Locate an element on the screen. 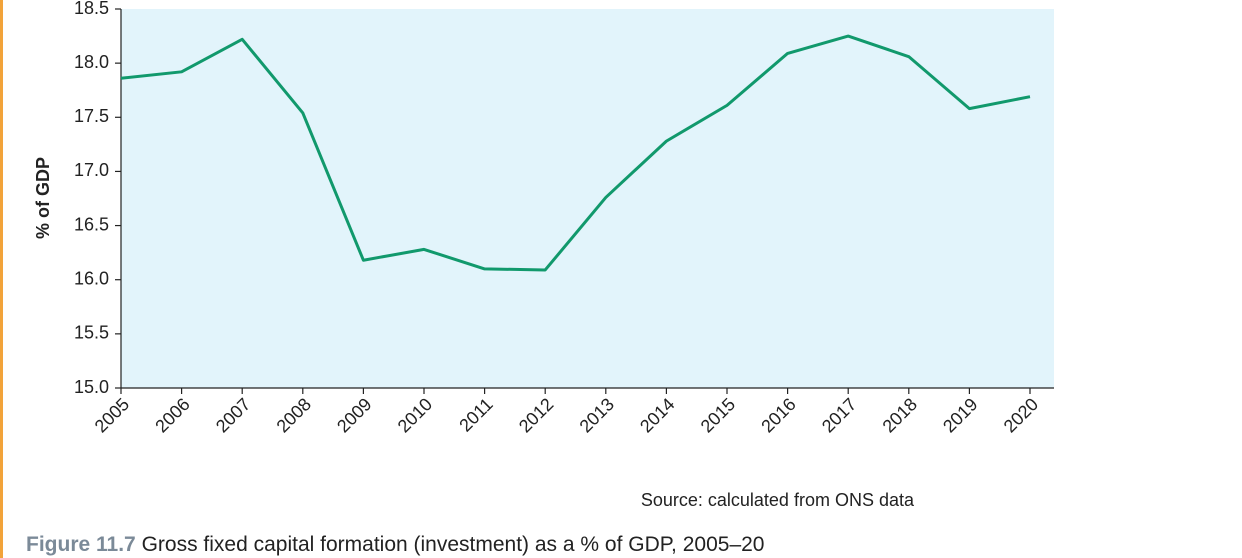 The image size is (1242, 558). x-tick-label: 2010 is located at coordinates (415, 415).